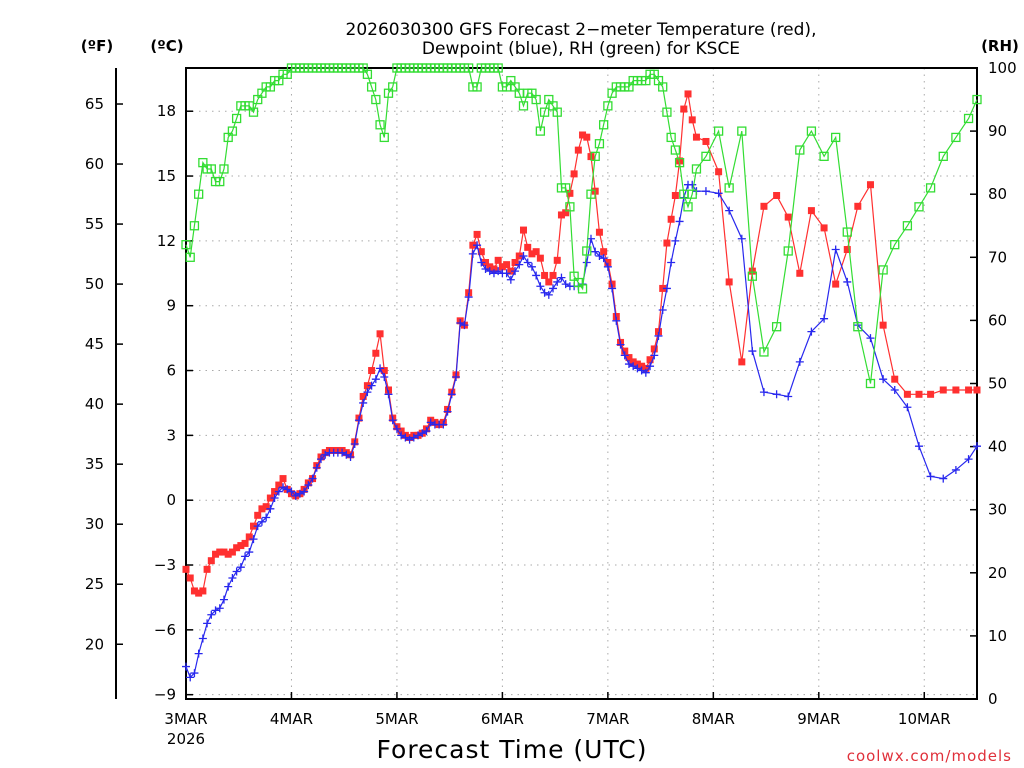 The image size is (1024, 768). Describe the element at coordinates (166, 241) in the screenshot. I see `celsius-tick-label: 12` at that location.